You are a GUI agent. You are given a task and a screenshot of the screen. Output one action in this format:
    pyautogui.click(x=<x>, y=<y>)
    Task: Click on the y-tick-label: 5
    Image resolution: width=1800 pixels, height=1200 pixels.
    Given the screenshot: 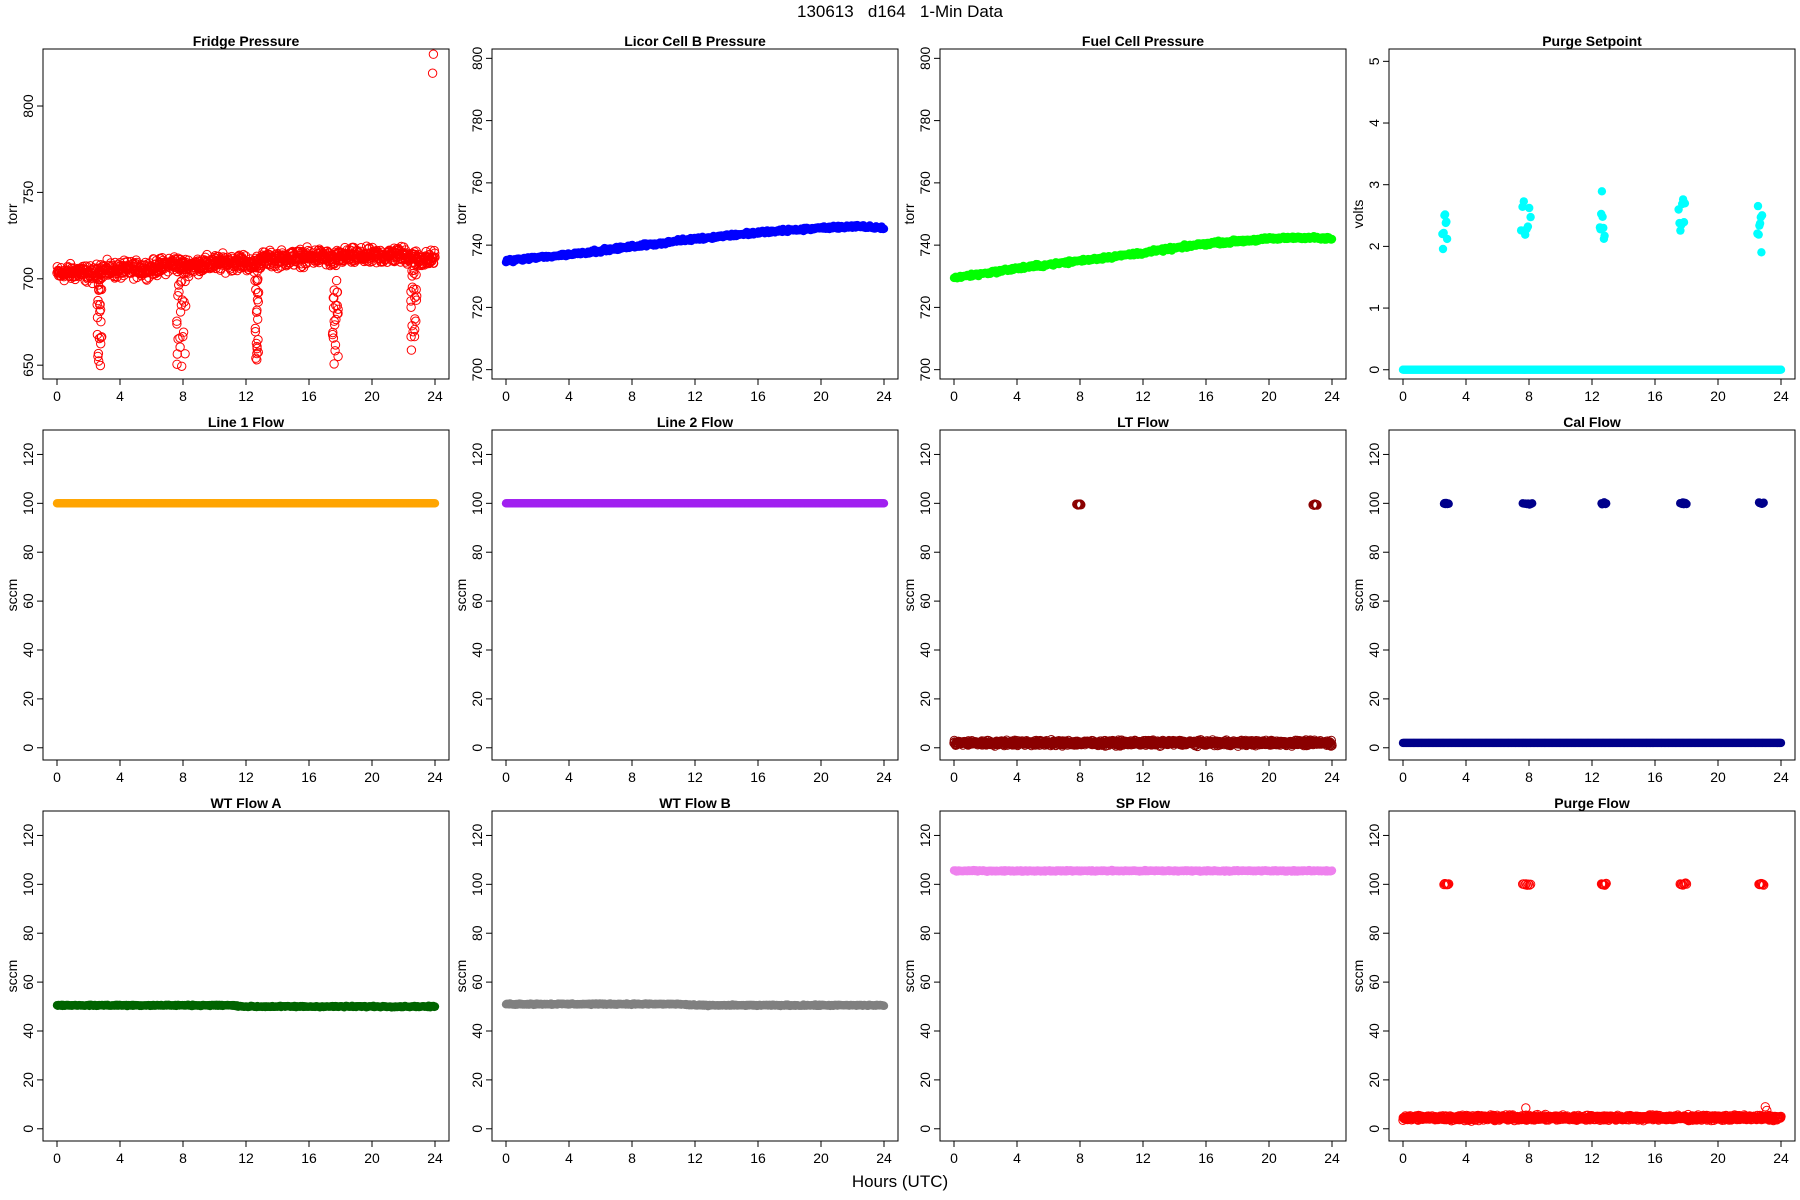 What is the action you would take?
    pyautogui.click(x=1374, y=61)
    